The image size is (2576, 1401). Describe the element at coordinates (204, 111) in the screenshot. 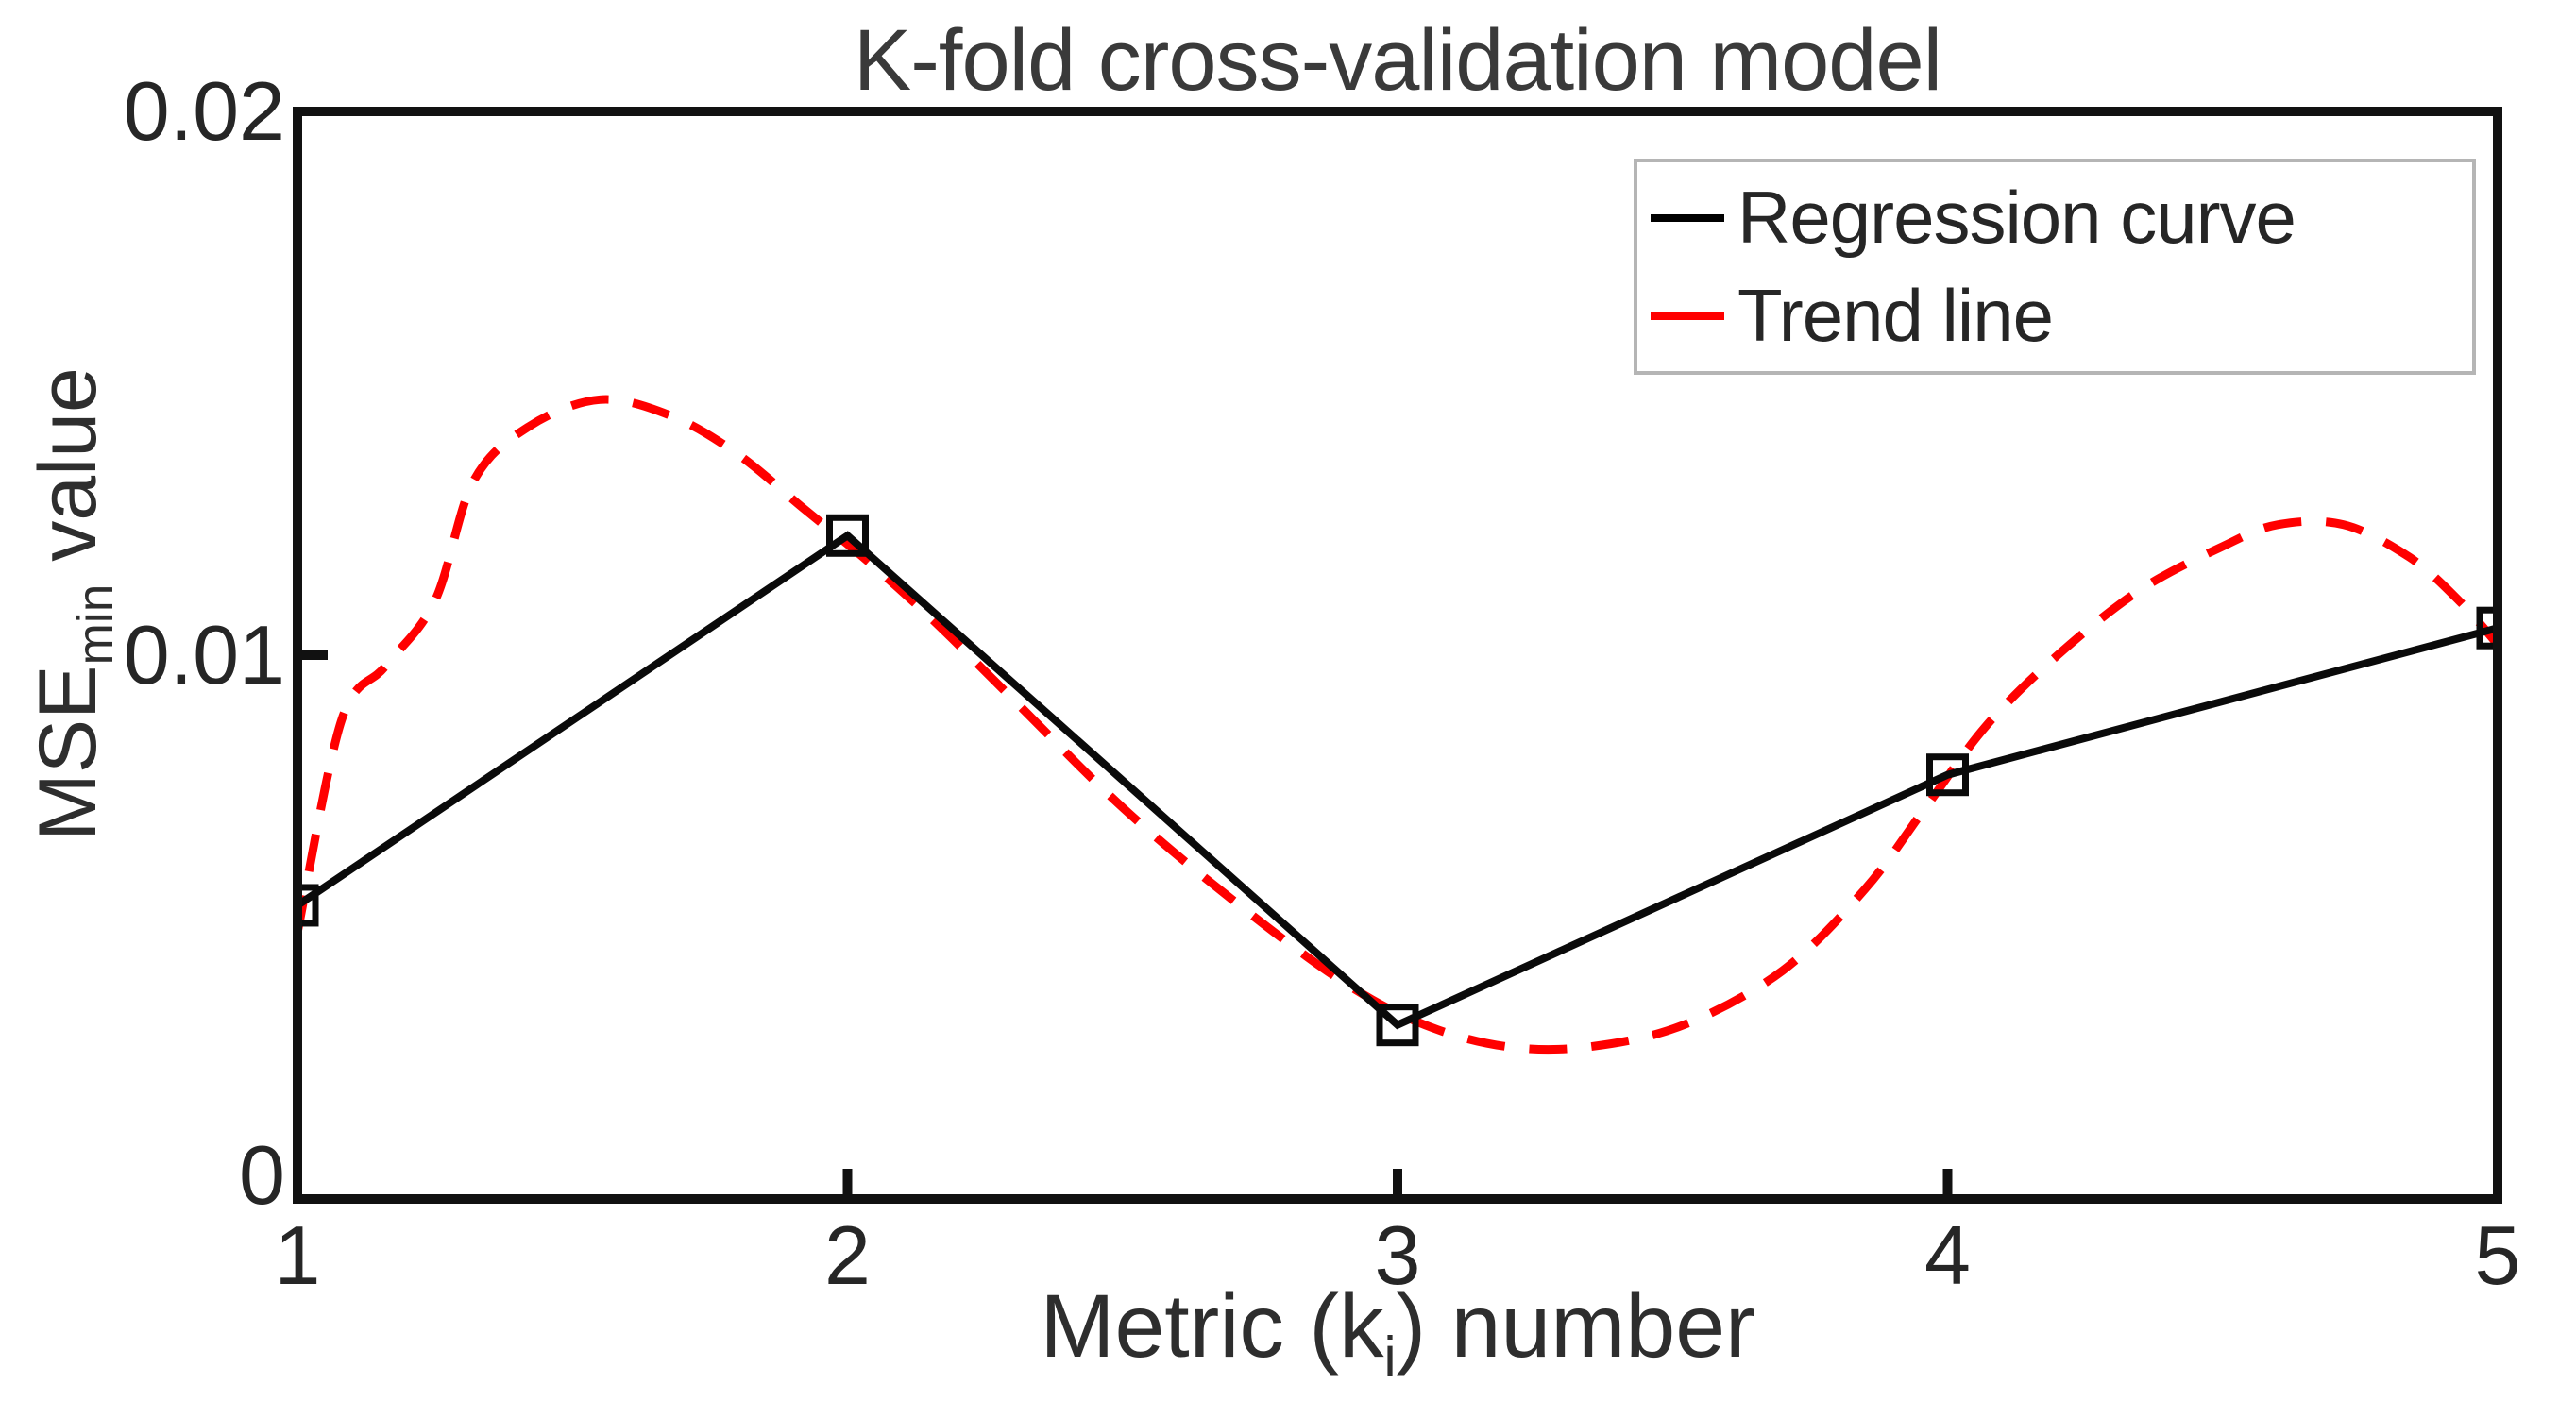

I see `y-tick-label: 0.02` at that location.